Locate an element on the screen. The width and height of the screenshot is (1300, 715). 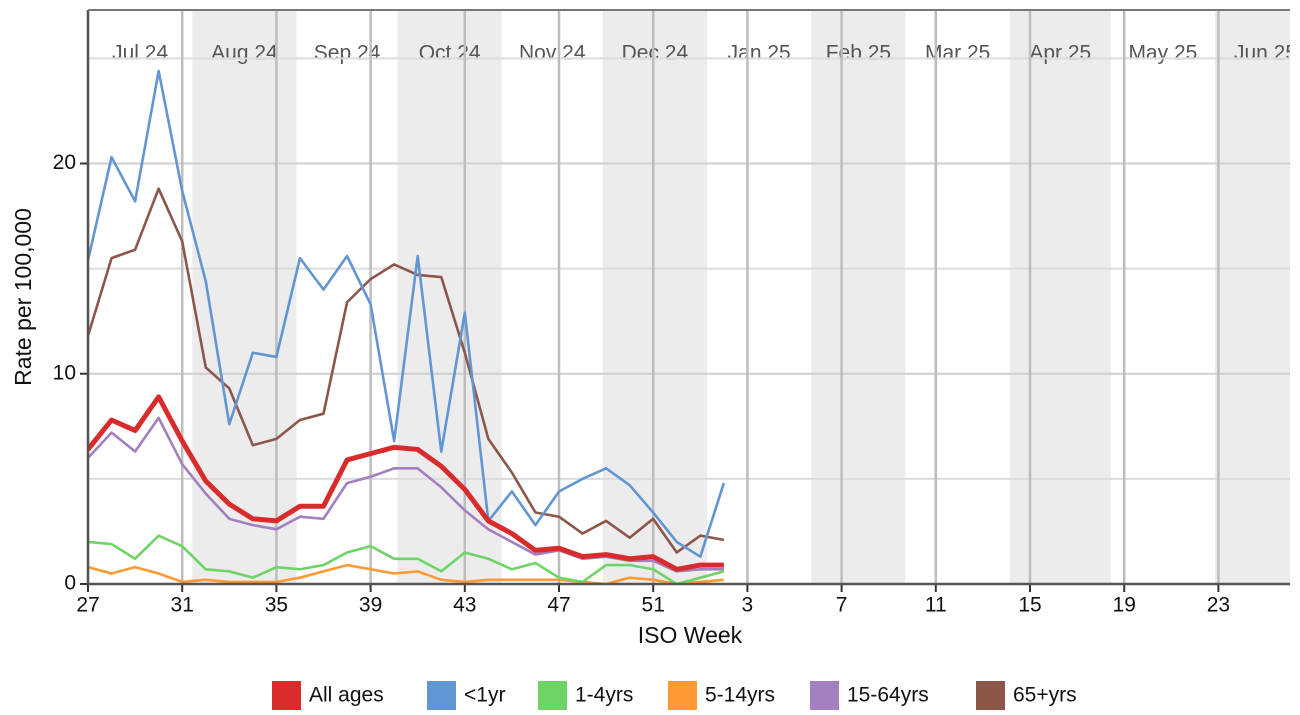
month-label: Jun 25 is located at coordinates (1265, 53).